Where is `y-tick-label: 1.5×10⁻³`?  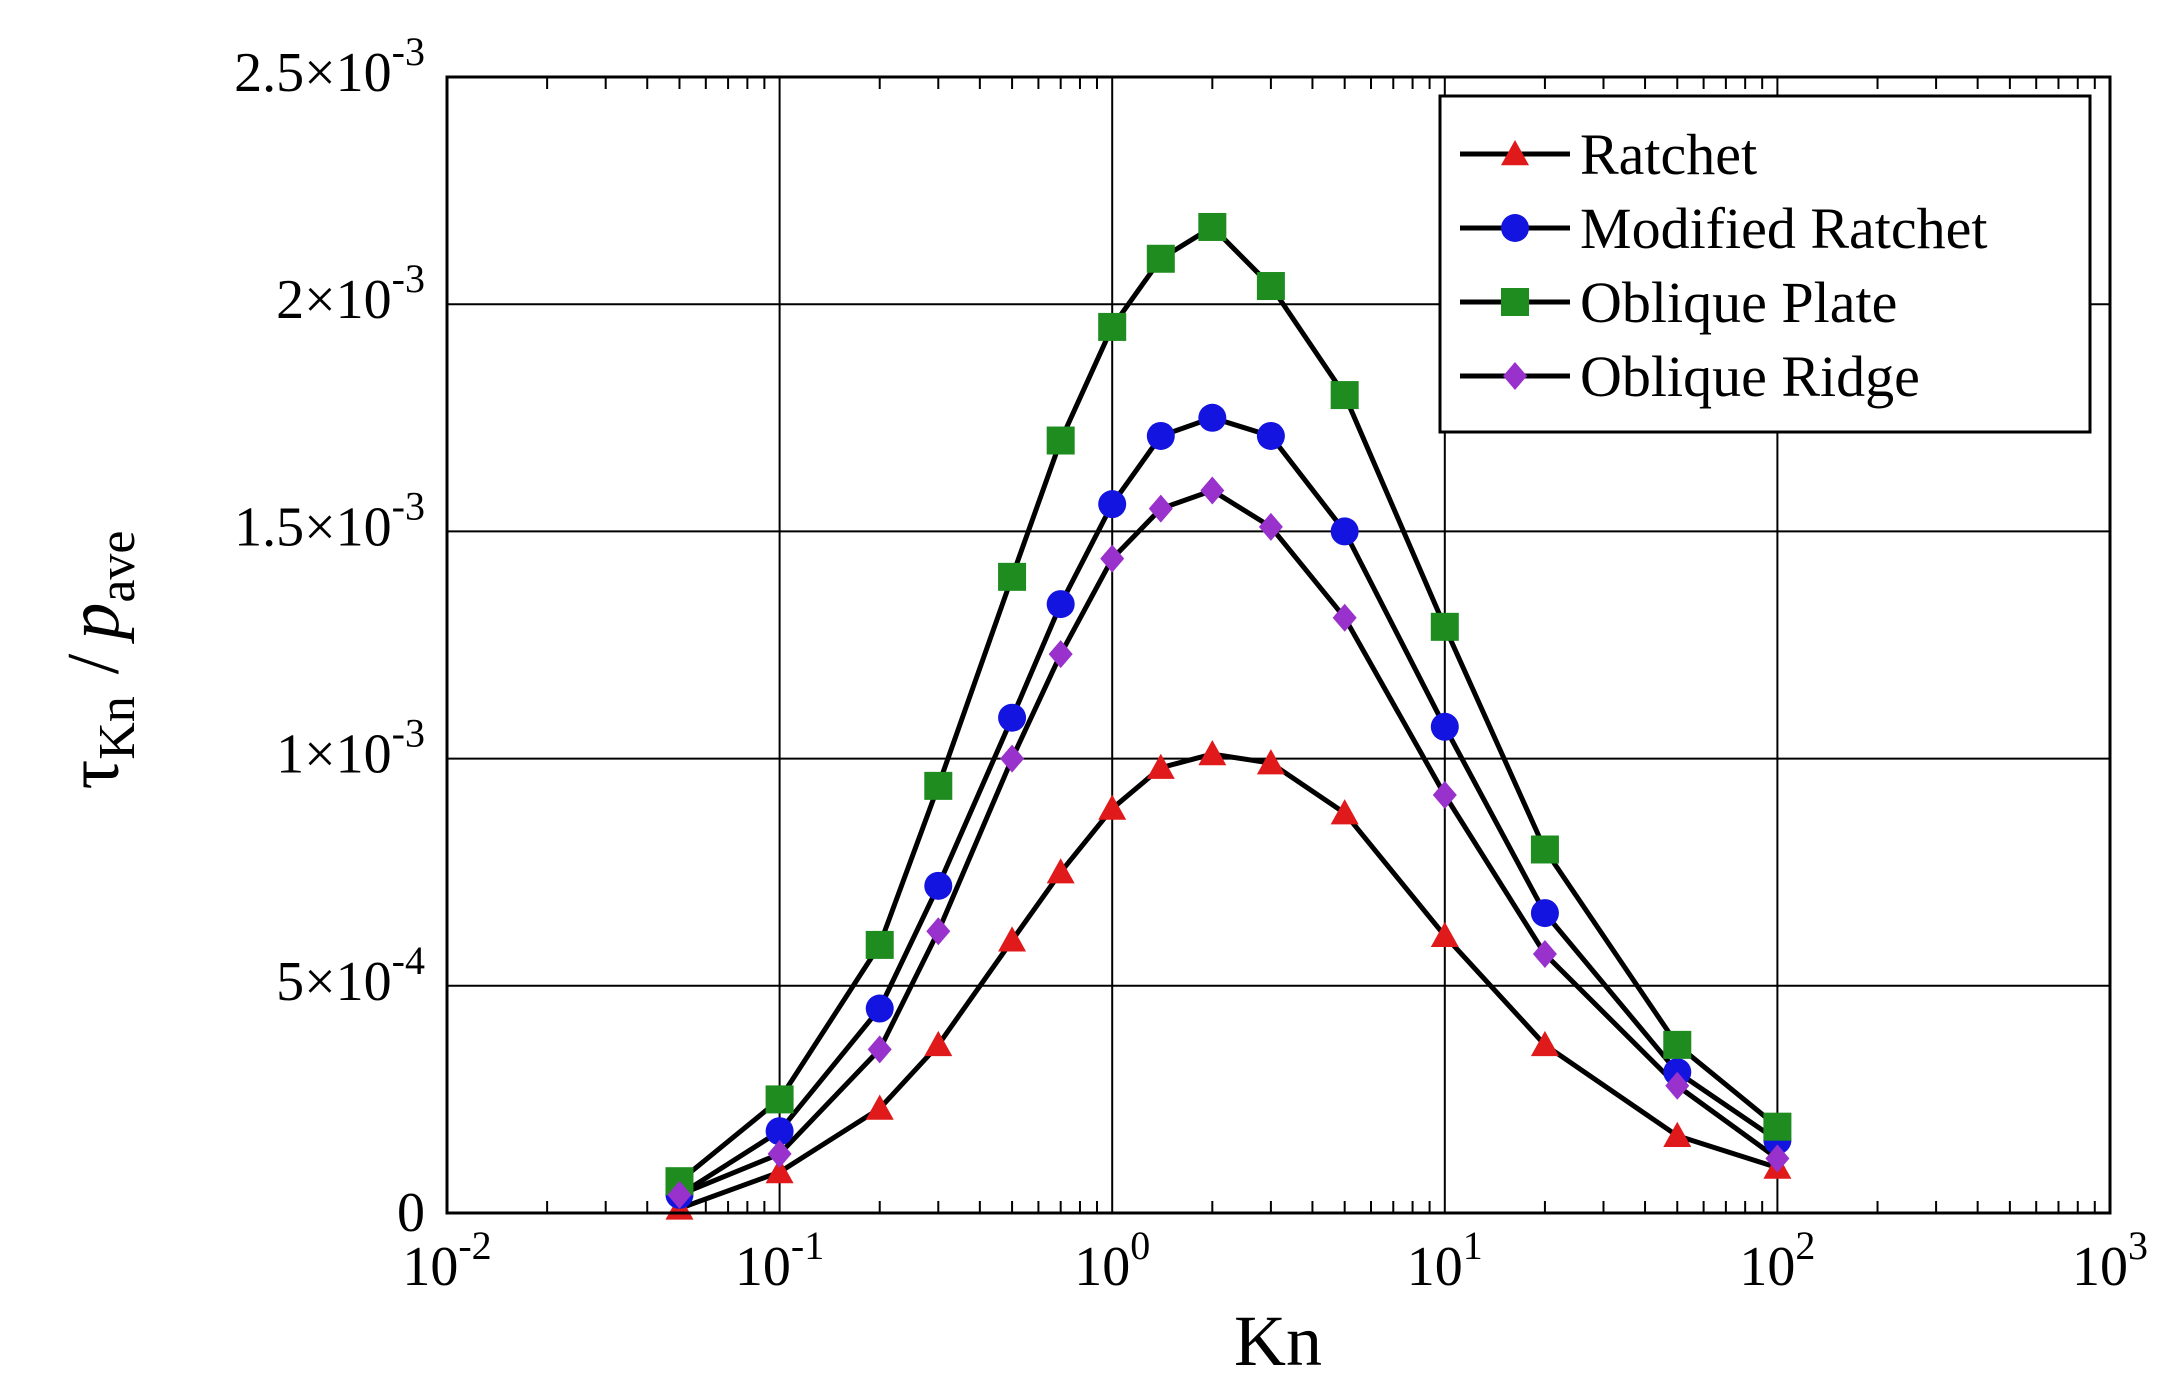
y-tick-label: 1.5×10⁻³ is located at coordinates (329, 520).